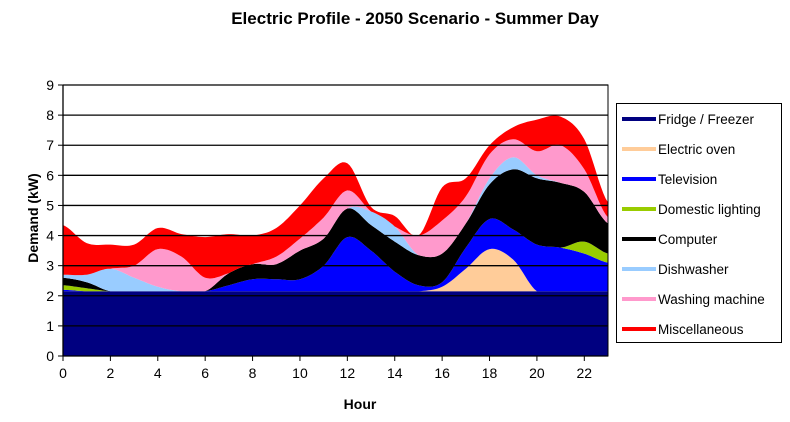 The width and height of the screenshot is (790, 422). What do you see at coordinates (442, 373) in the screenshot?
I see `x-tick-label: 16` at bounding box center [442, 373].